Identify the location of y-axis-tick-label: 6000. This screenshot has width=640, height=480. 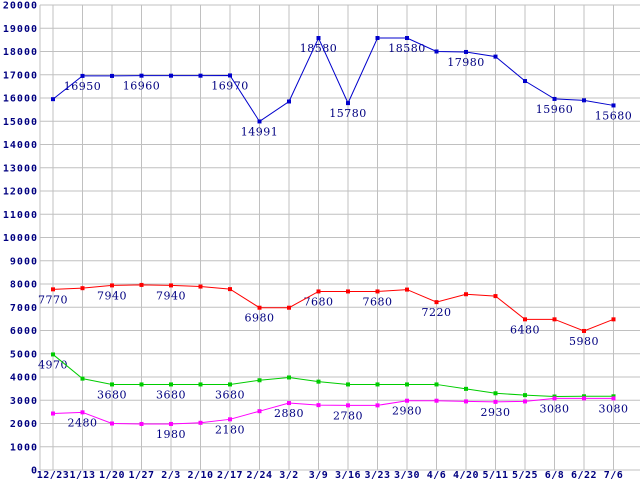
(24, 331).